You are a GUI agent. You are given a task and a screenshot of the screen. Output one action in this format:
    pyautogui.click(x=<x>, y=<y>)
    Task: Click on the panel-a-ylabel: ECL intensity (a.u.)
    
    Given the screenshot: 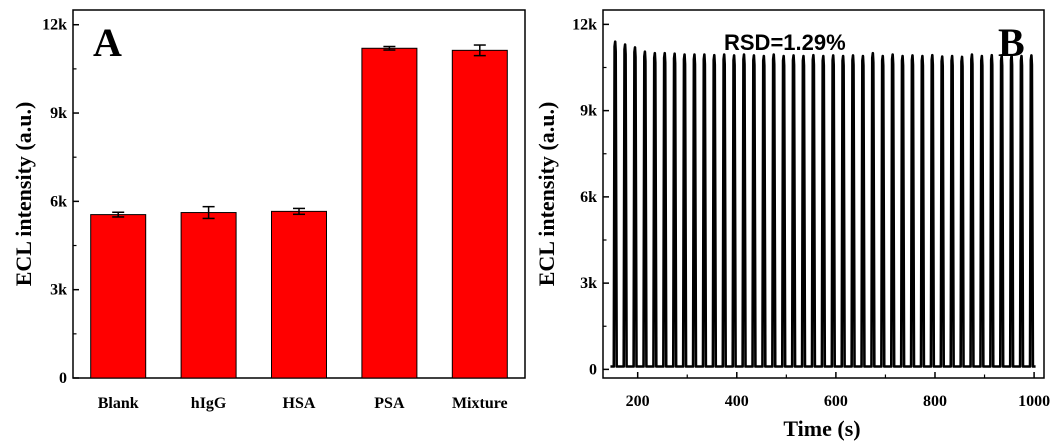 What is the action you would take?
    pyautogui.click(x=23, y=194)
    